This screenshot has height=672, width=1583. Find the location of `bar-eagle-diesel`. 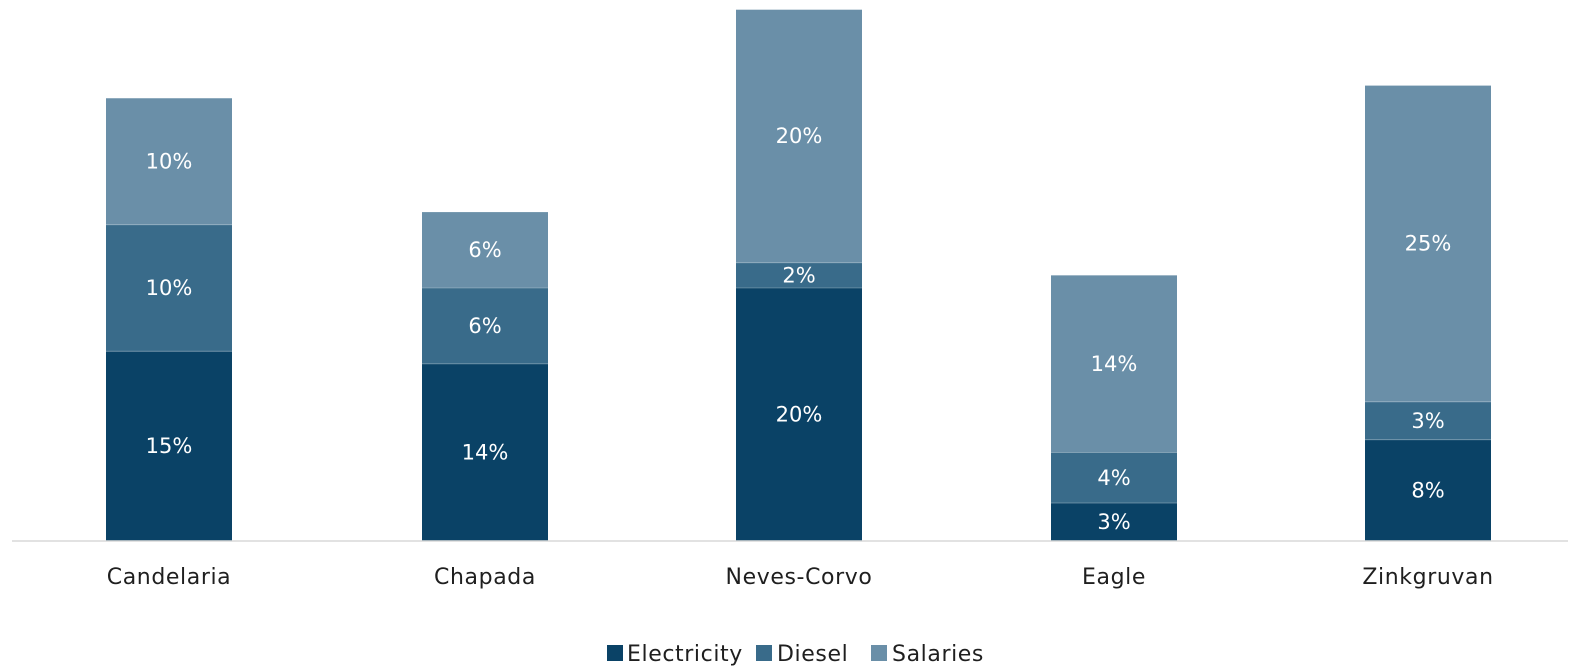

bar-eagle-diesel is located at coordinates (1114, 478).